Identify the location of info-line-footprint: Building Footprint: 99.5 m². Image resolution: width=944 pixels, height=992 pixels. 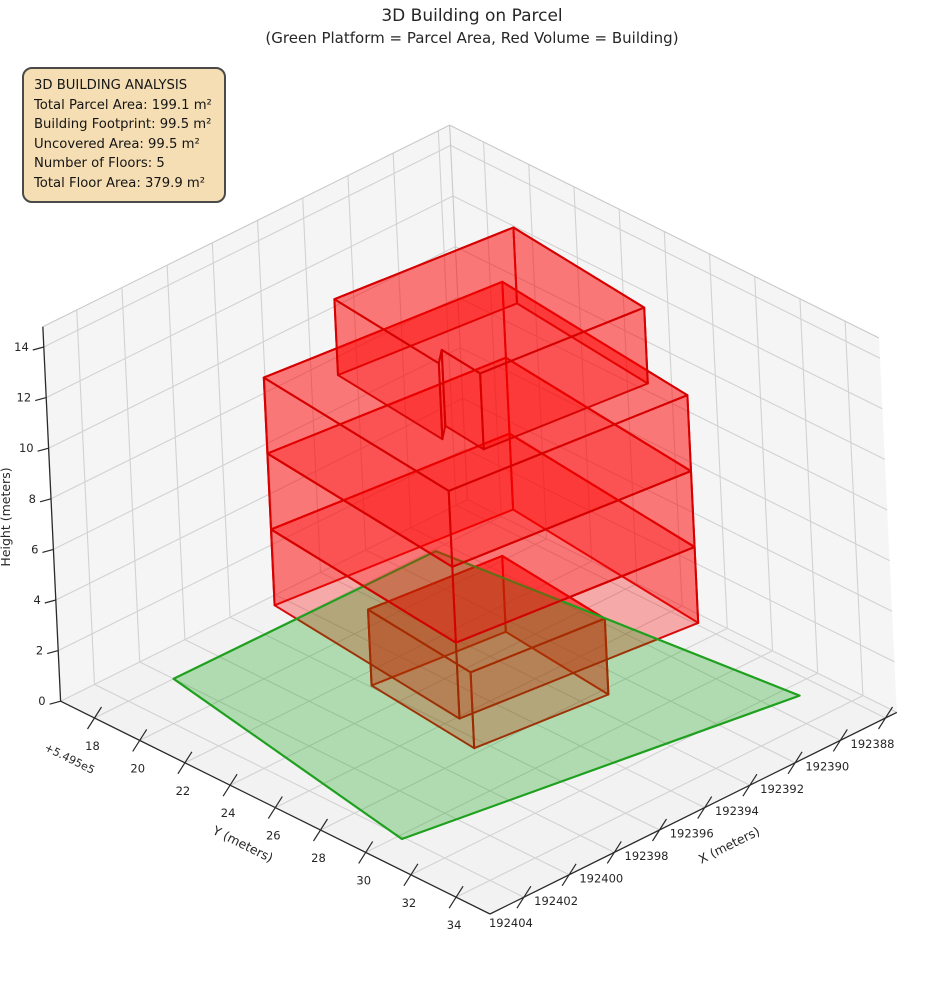
(123, 124).